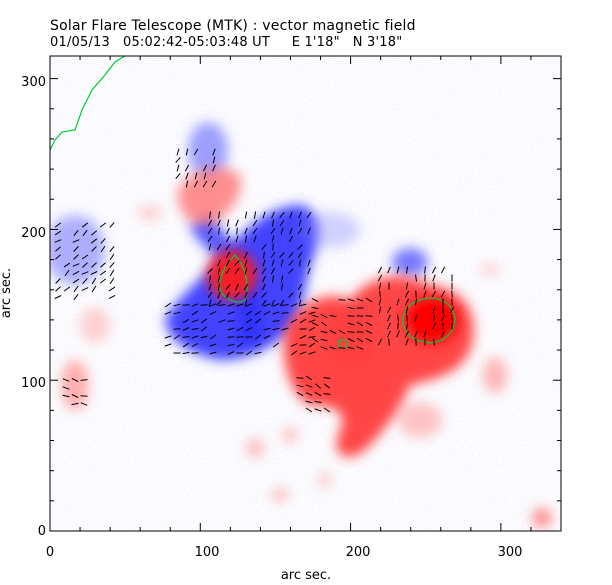  Describe the element at coordinates (33, 383) in the screenshot. I see `y-tick-label: 100` at that location.